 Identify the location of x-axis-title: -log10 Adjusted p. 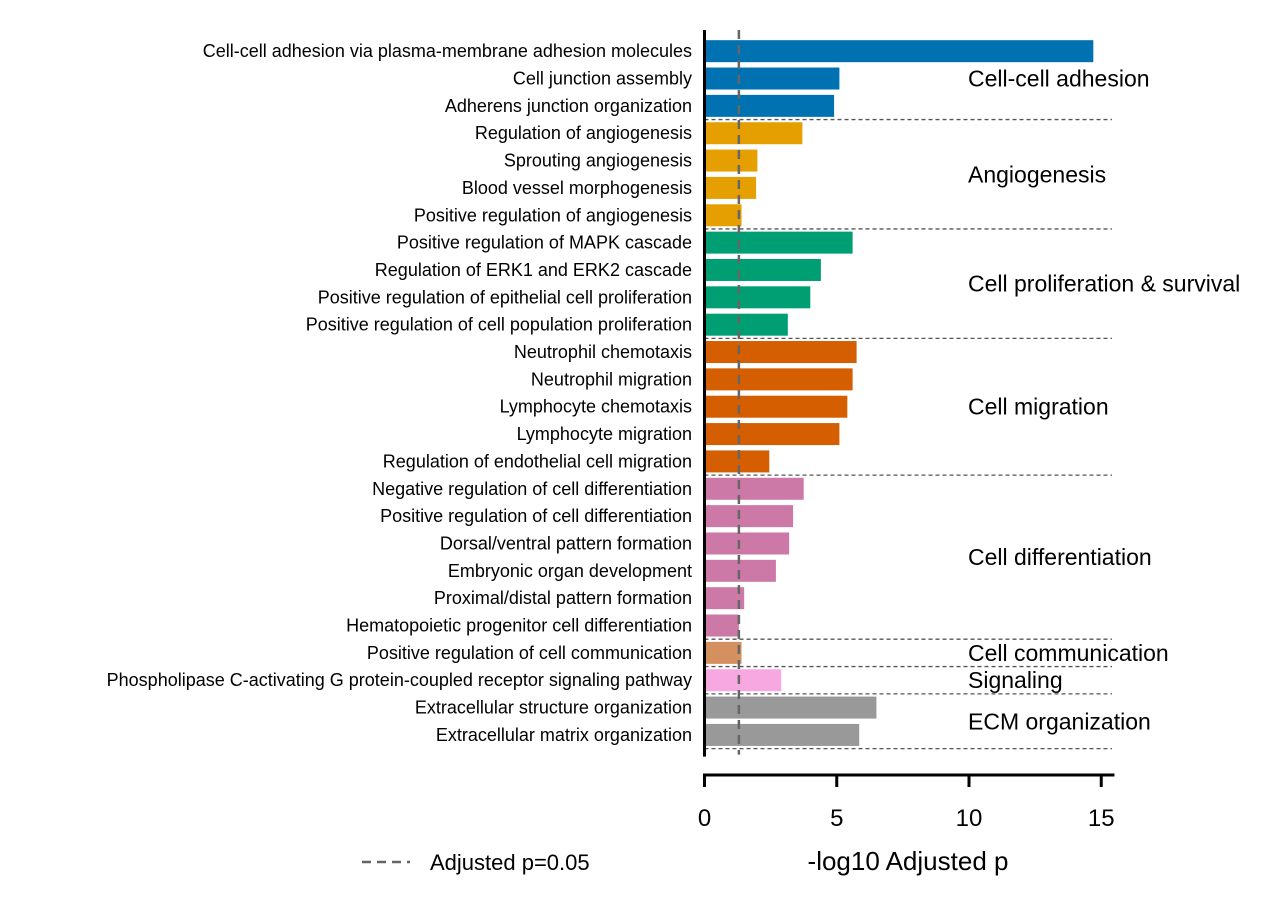
(908, 861).